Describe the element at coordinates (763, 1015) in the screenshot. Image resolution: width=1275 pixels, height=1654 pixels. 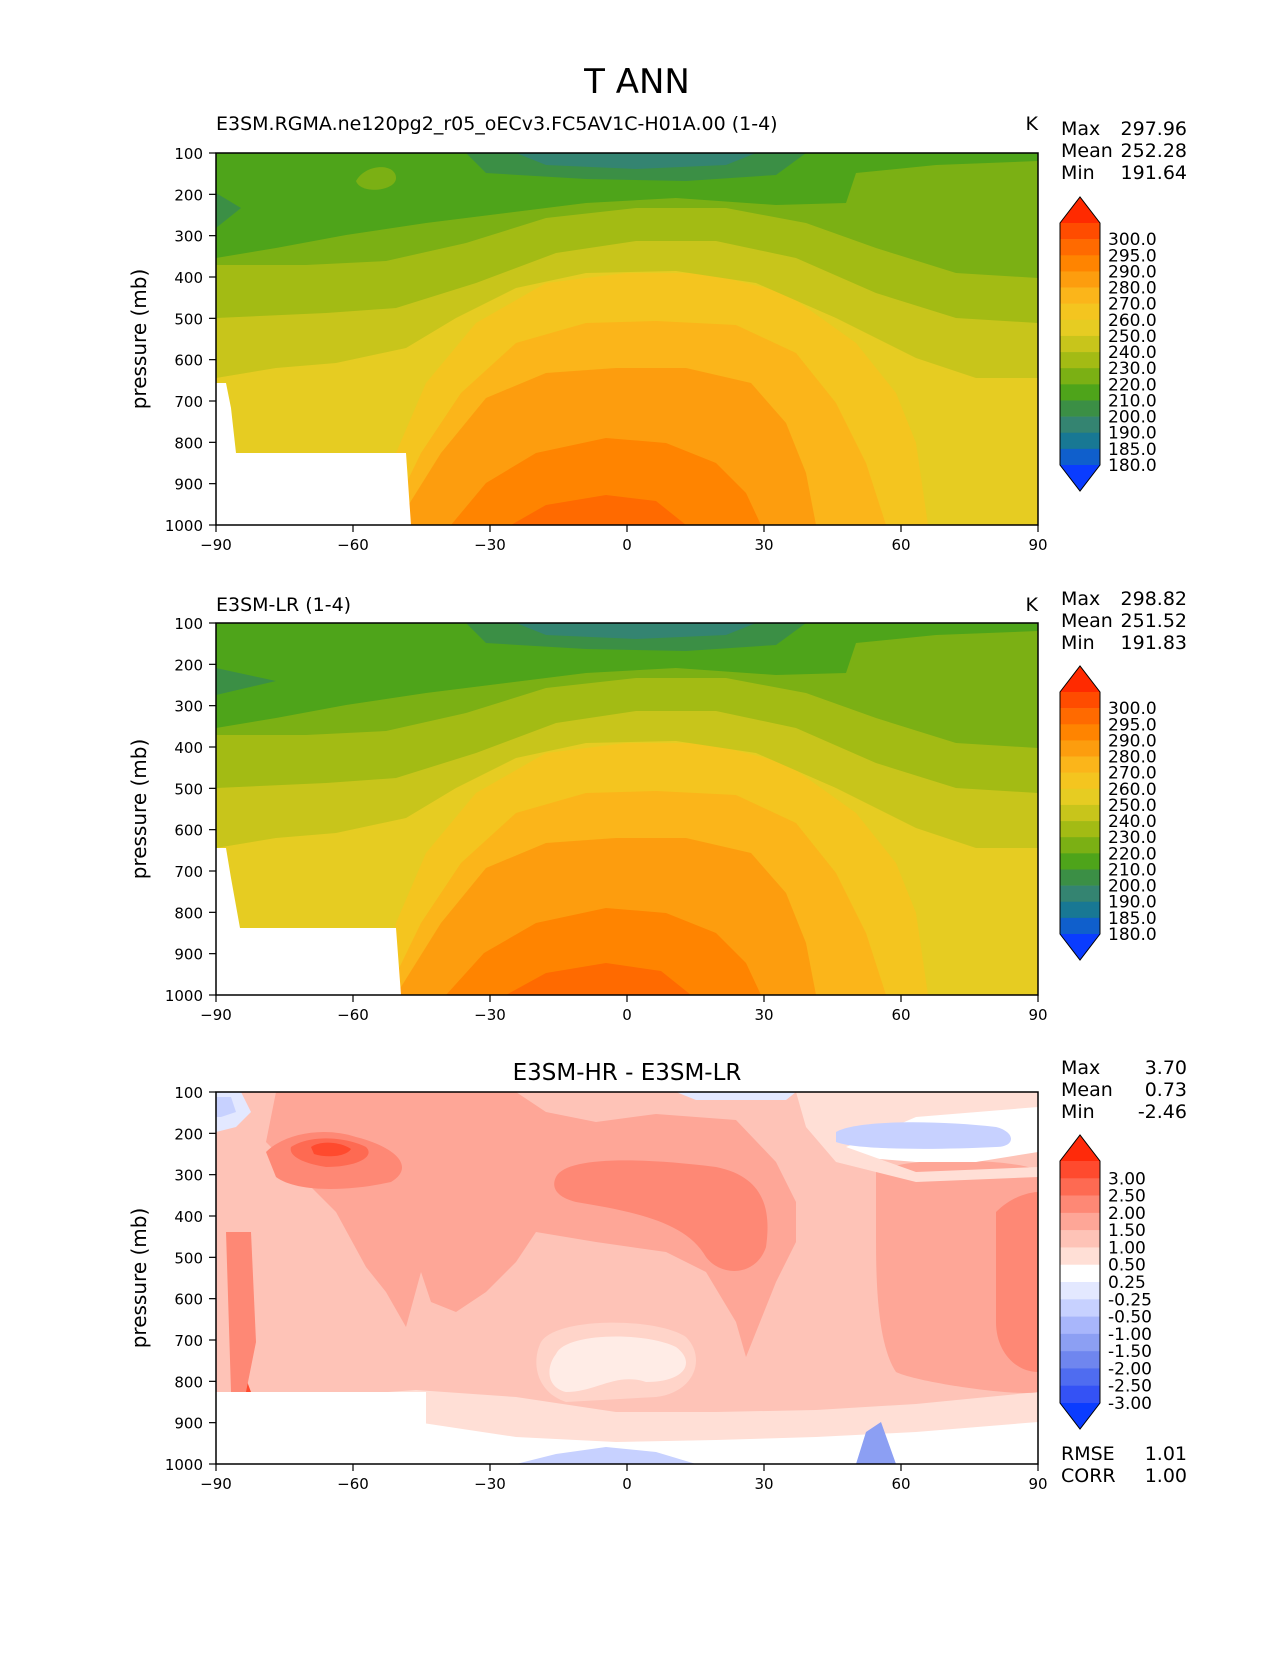
I see `x-tick-label: 30` at that location.